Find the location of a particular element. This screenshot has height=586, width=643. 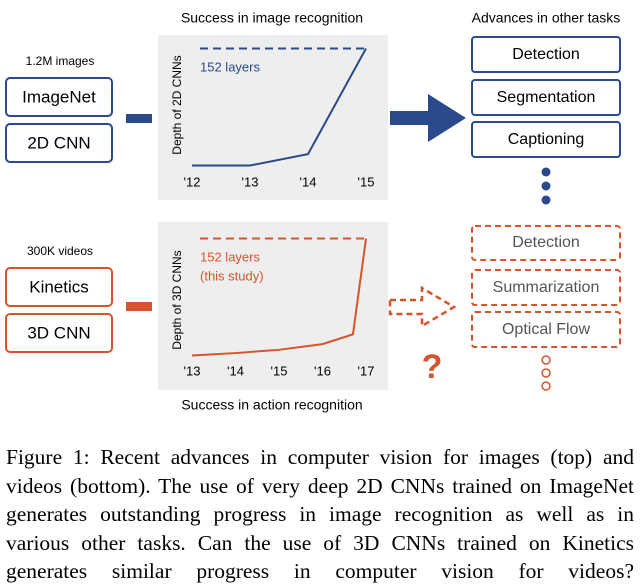

chart-title: Success in image recognition is located at coordinates (272, 18).